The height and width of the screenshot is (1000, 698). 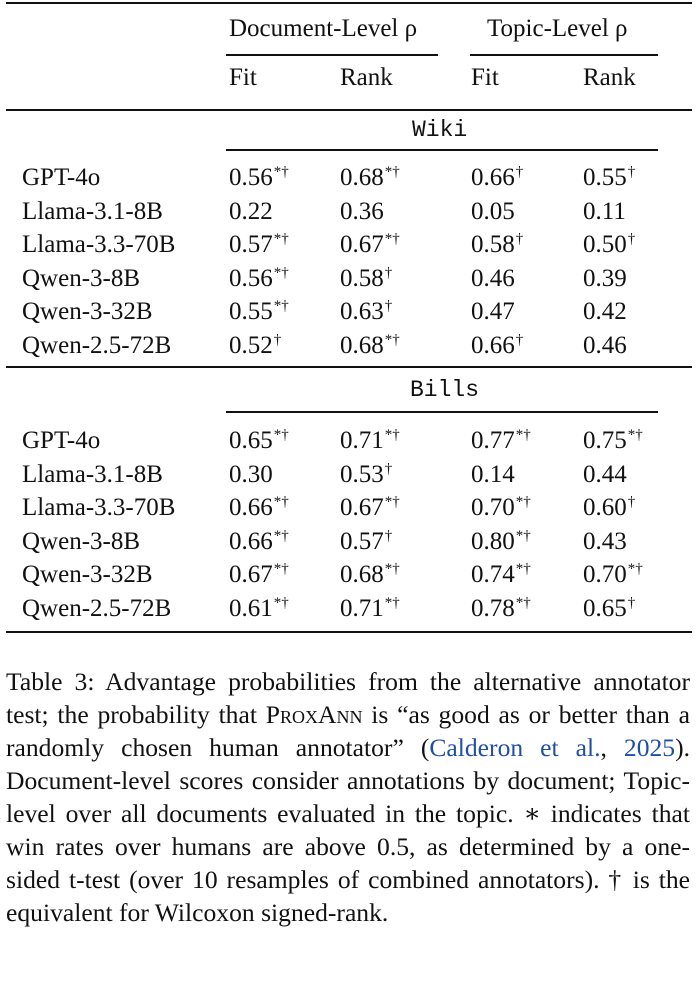 What do you see at coordinates (362, 211) in the screenshot?
I see `doc-rank-value-number: 0.36` at bounding box center [362, 211].